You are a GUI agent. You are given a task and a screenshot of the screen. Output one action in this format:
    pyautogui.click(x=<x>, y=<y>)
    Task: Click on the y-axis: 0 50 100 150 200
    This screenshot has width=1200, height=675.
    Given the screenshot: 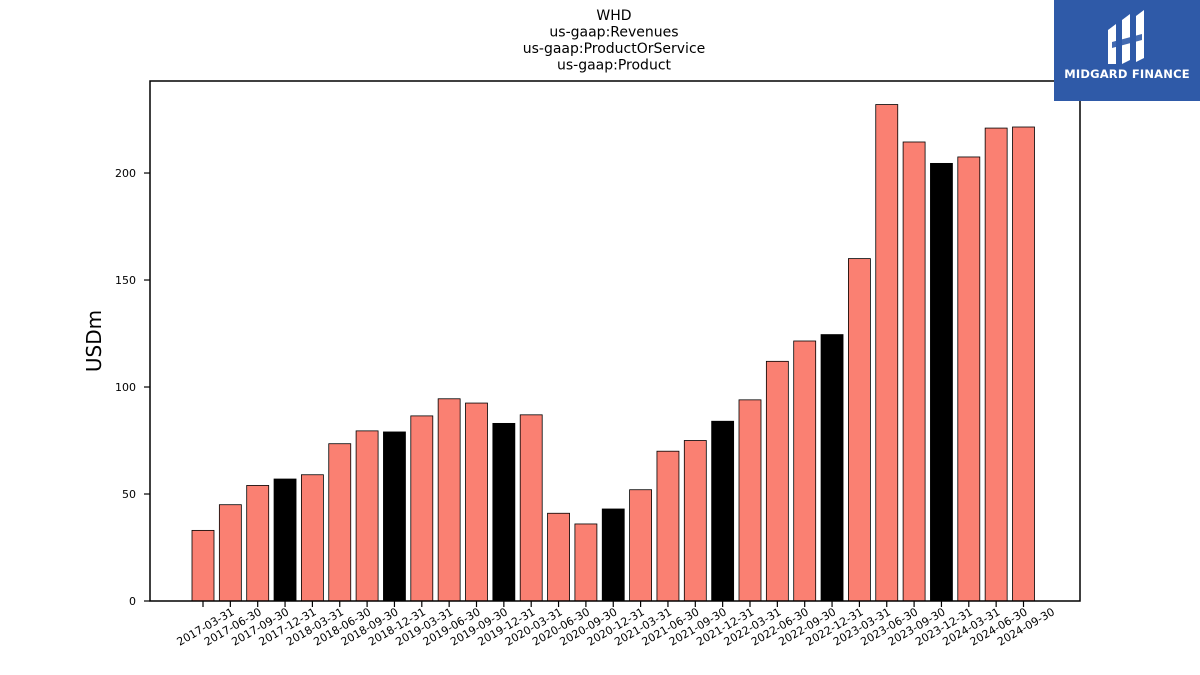 What is the action you would take?
    pyautogui.click(x=132, y=387)
    